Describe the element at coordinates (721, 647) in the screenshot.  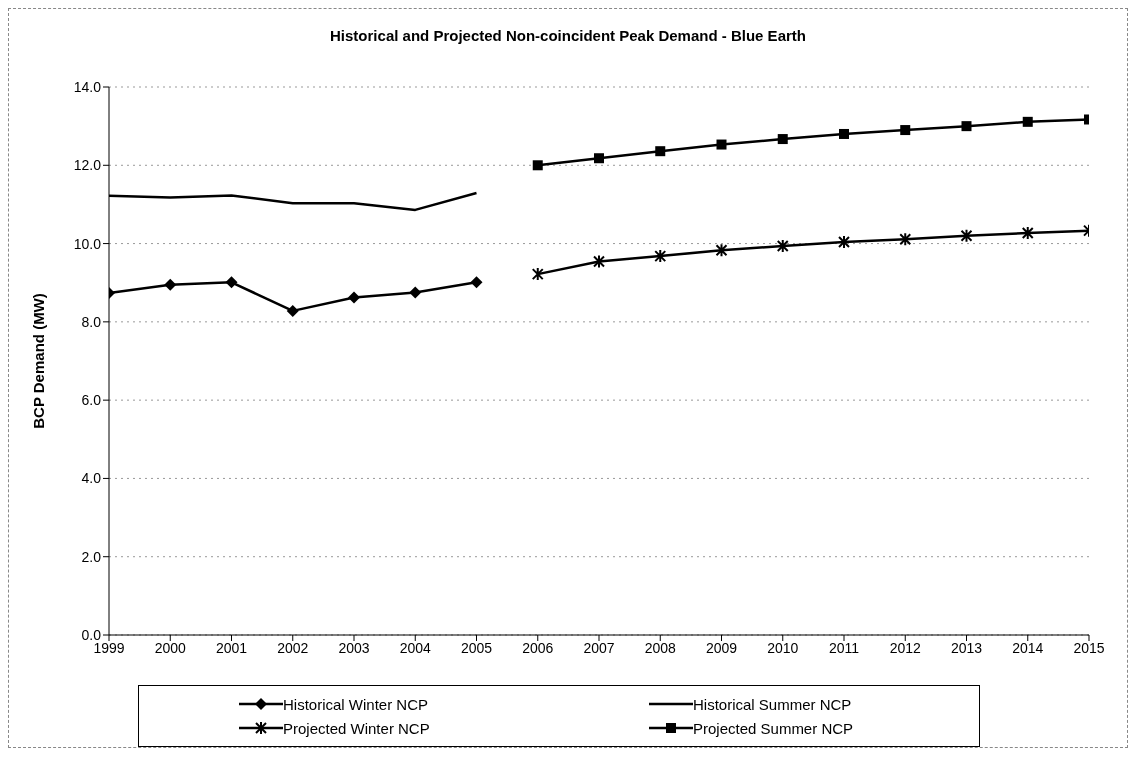
I see `x-tick-label: 2009` at that location.